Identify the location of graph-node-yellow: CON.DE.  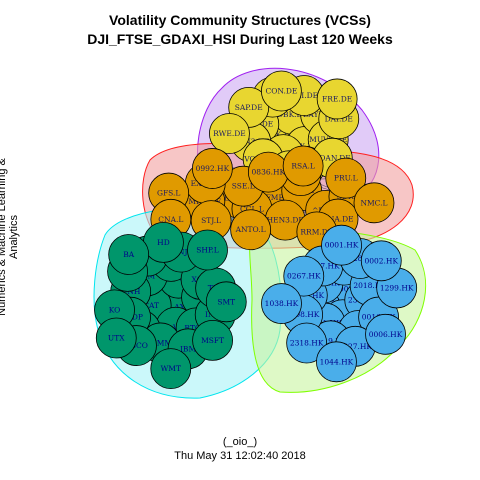
(281, 91).